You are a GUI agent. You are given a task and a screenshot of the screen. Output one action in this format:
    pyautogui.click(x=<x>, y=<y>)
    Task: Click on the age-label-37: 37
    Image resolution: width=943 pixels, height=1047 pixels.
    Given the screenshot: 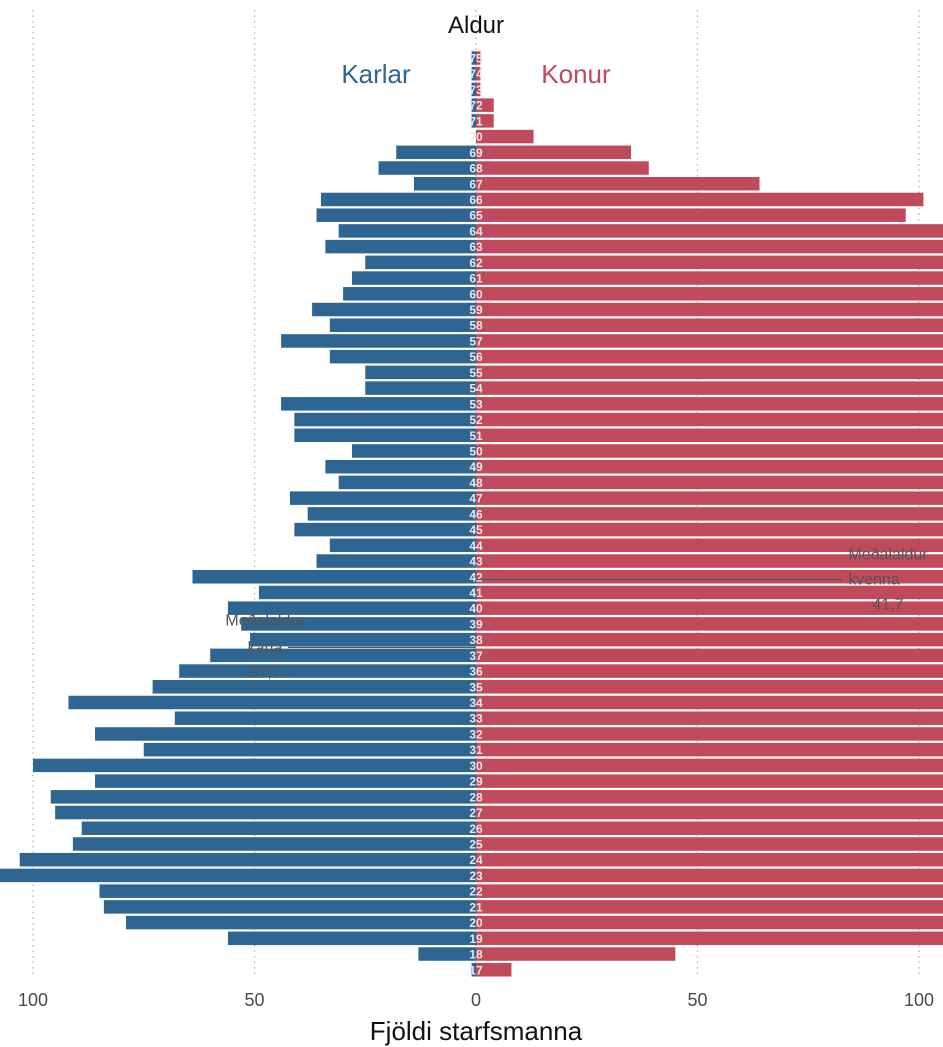 What is the action you would take?
    pyautogui.click(x=476, y=656)
    